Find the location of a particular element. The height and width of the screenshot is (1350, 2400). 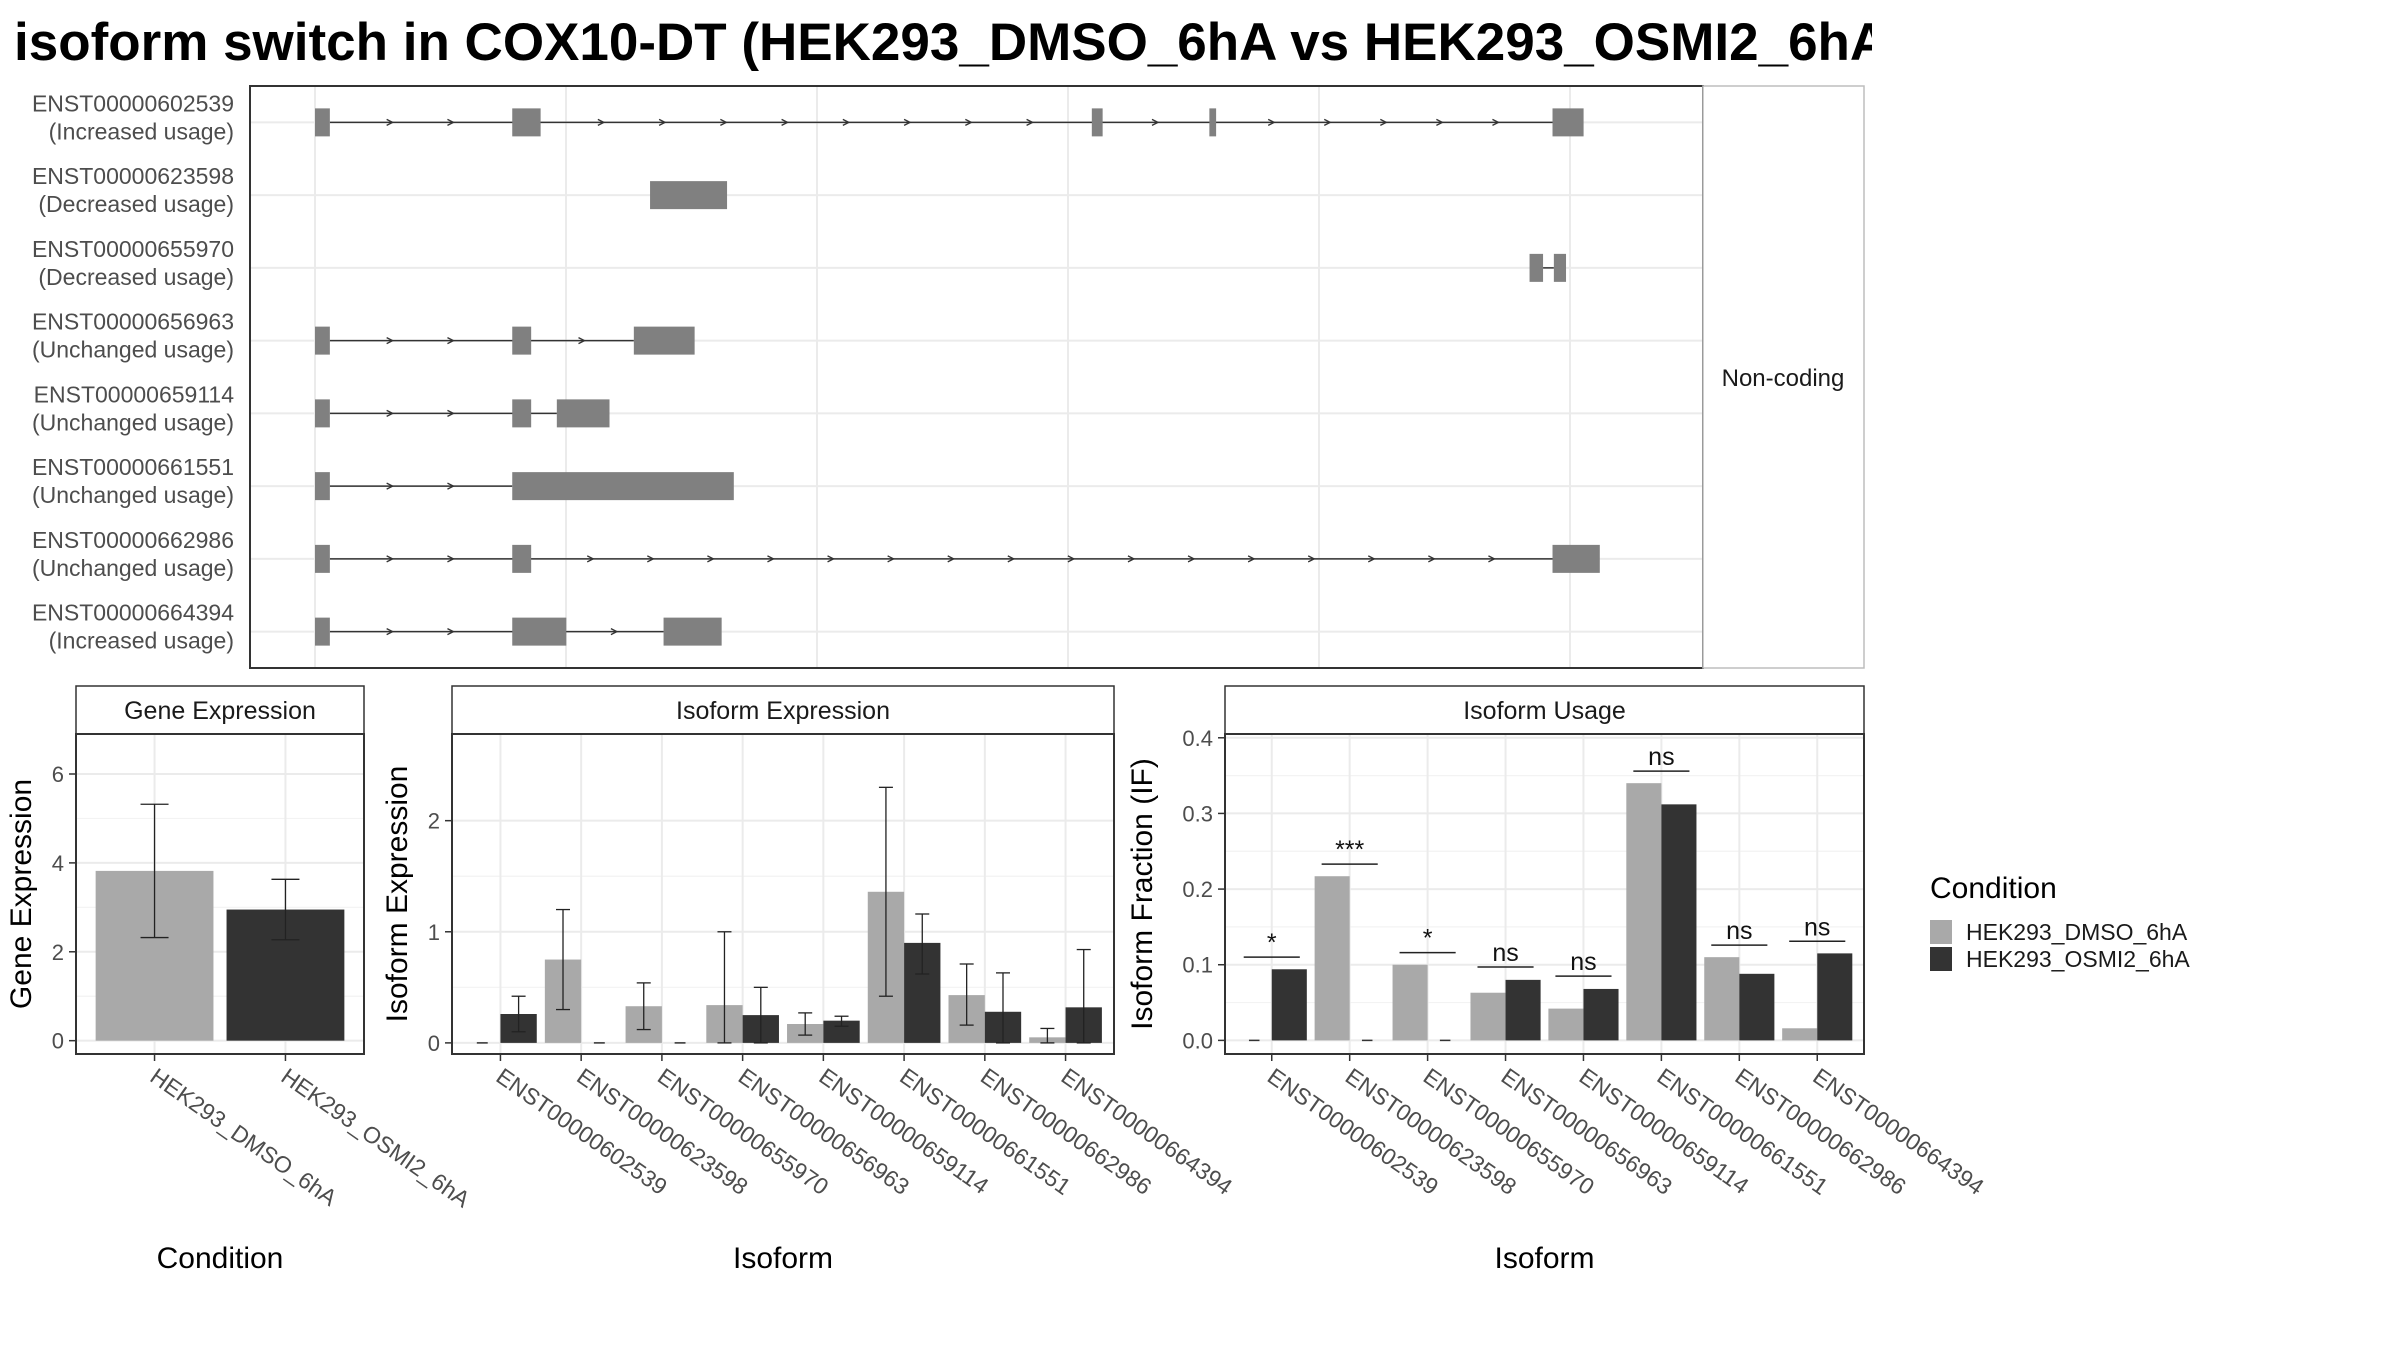

y-tick-label: 0.2 is located at coordinates (1197, 889).